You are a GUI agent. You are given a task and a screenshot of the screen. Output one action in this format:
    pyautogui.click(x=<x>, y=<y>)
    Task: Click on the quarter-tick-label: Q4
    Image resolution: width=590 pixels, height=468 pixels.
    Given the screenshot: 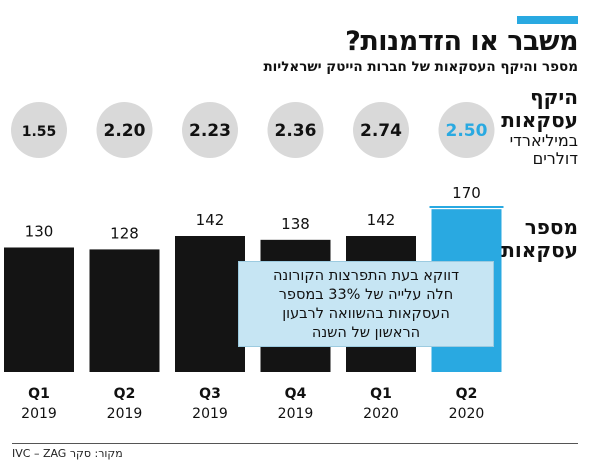 What is the action you would take?
    pyautogui.click(x=296, y=394)
    